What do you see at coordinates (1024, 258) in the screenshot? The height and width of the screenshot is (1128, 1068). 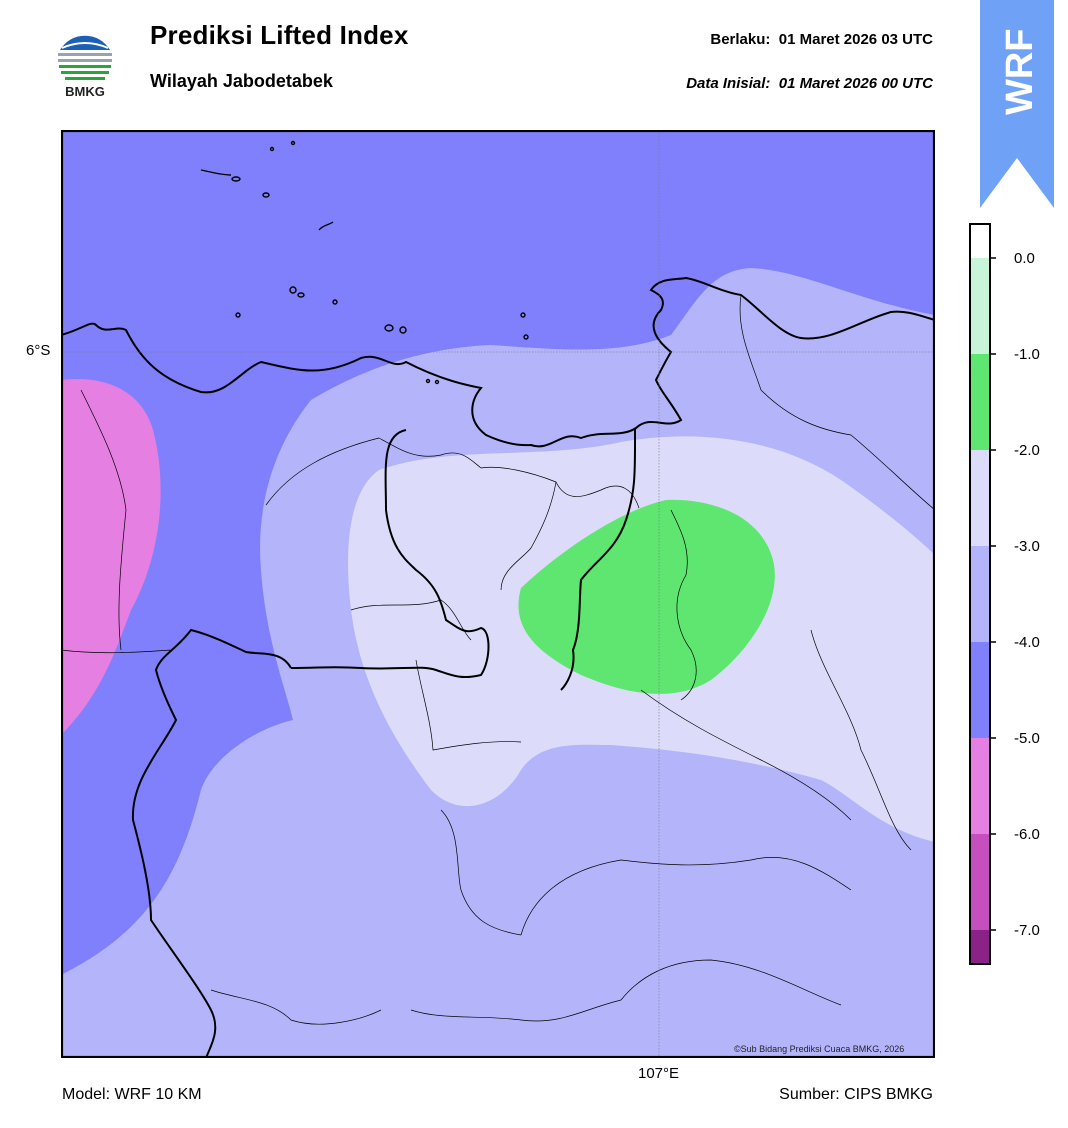 I see `colorbar-tick-label: 0.0` at bounding box center [1024, 258].